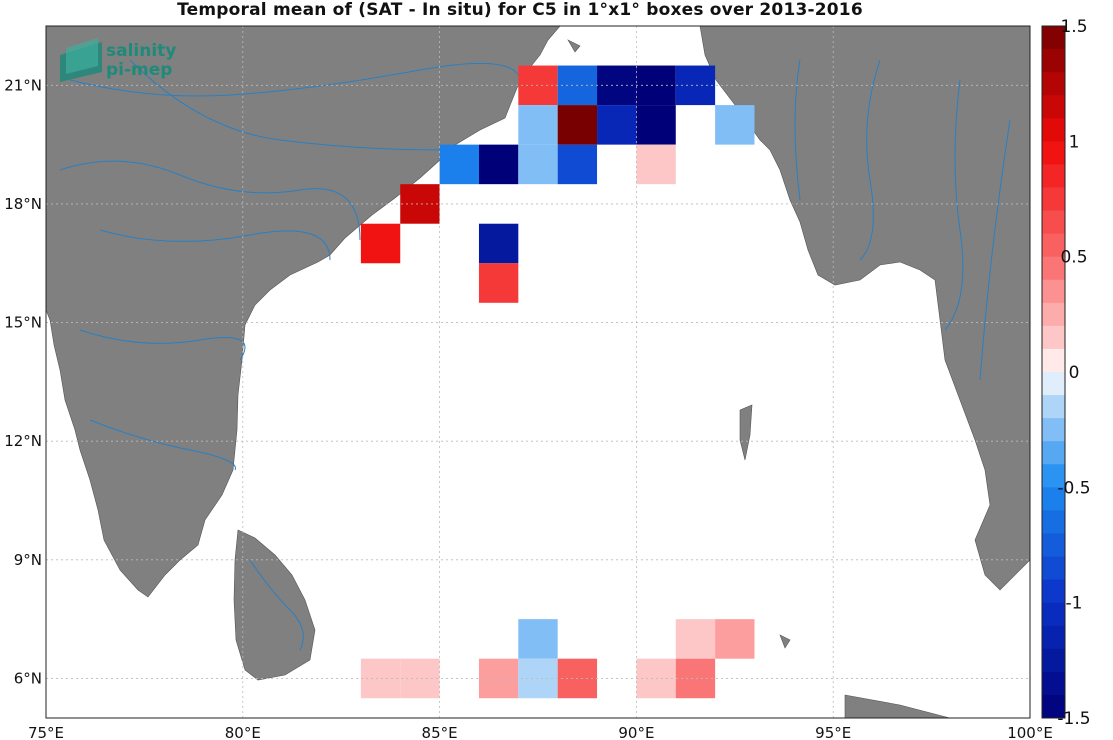 This screenshot has height=740, width=1113. I want to click on colorbar-tick-label: -1, so click(1074, 604).